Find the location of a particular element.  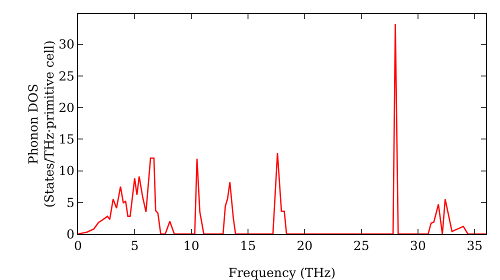

x-tick-label: 10 is located at coordinates (191, 245).